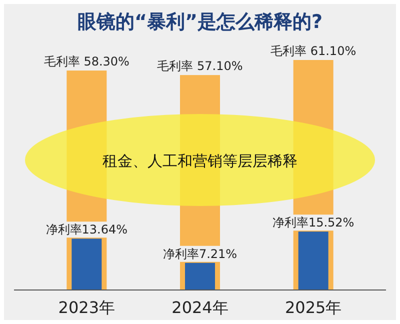 The image size is (400, 324). I want to click on data-label: 净利率7.21%, so click(200, 253).